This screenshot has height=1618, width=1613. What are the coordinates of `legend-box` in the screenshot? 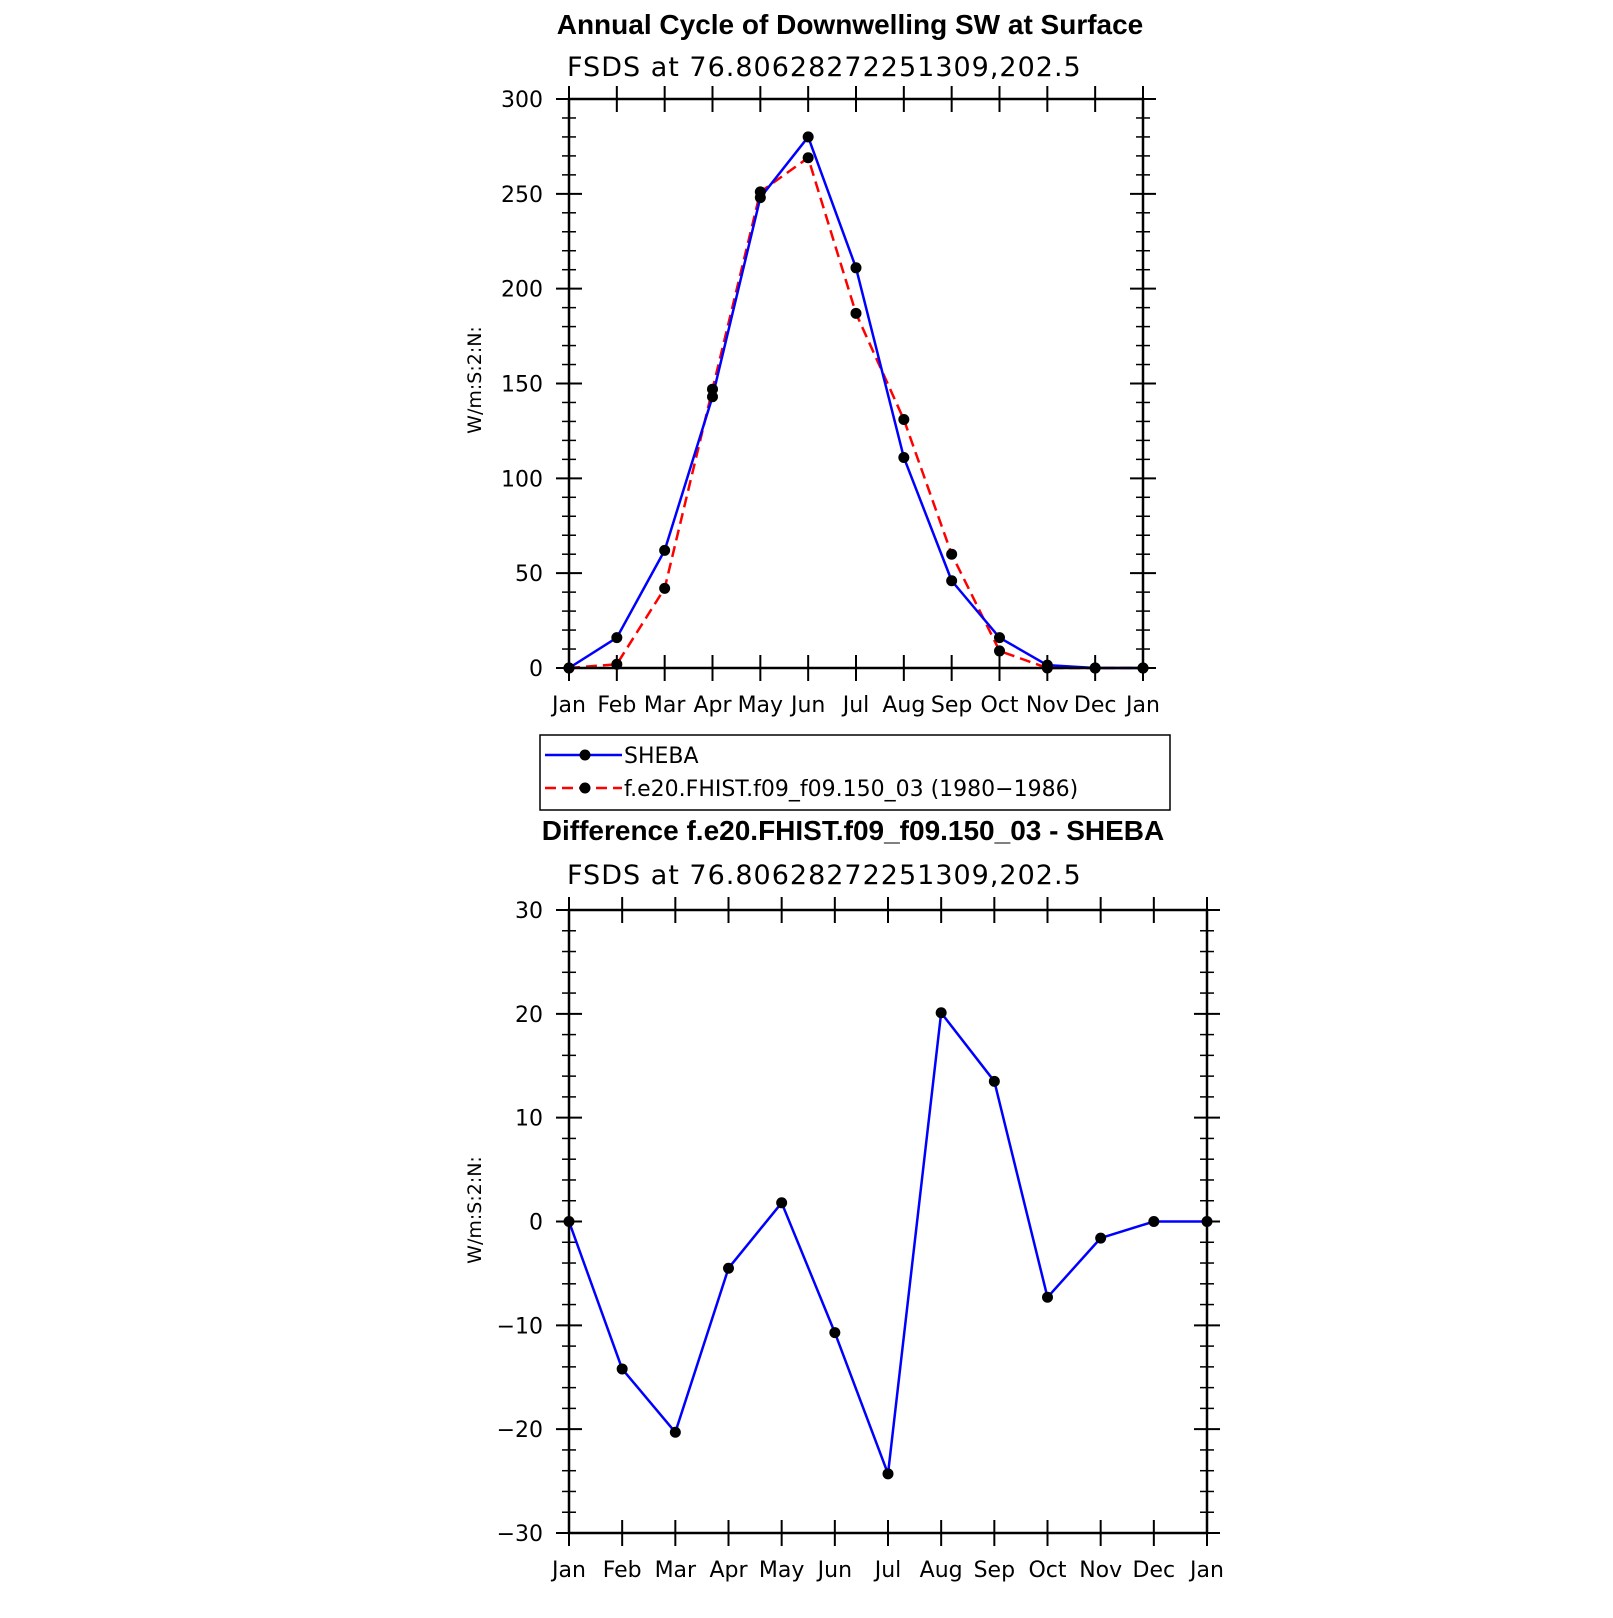 It's located at (855, 772).